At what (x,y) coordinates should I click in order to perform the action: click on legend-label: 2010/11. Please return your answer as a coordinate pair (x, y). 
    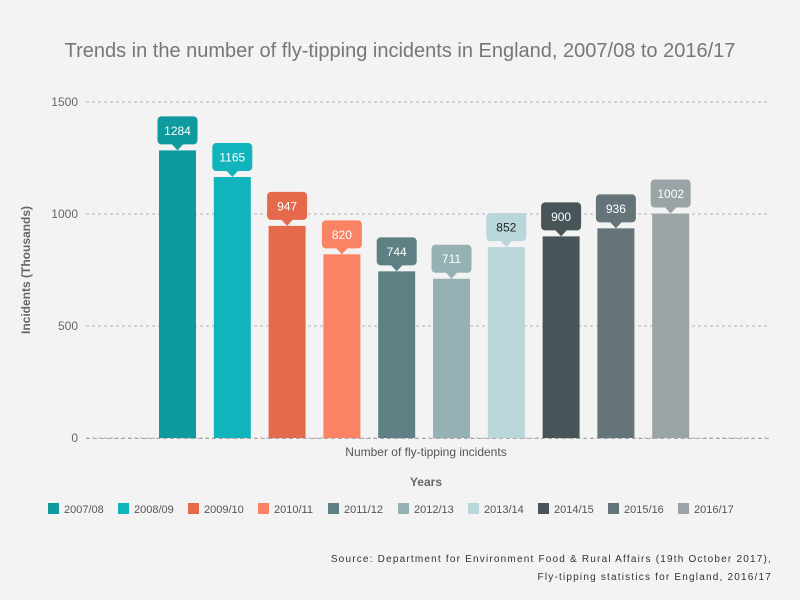
    Looking at the image, I should click on (293, 510).